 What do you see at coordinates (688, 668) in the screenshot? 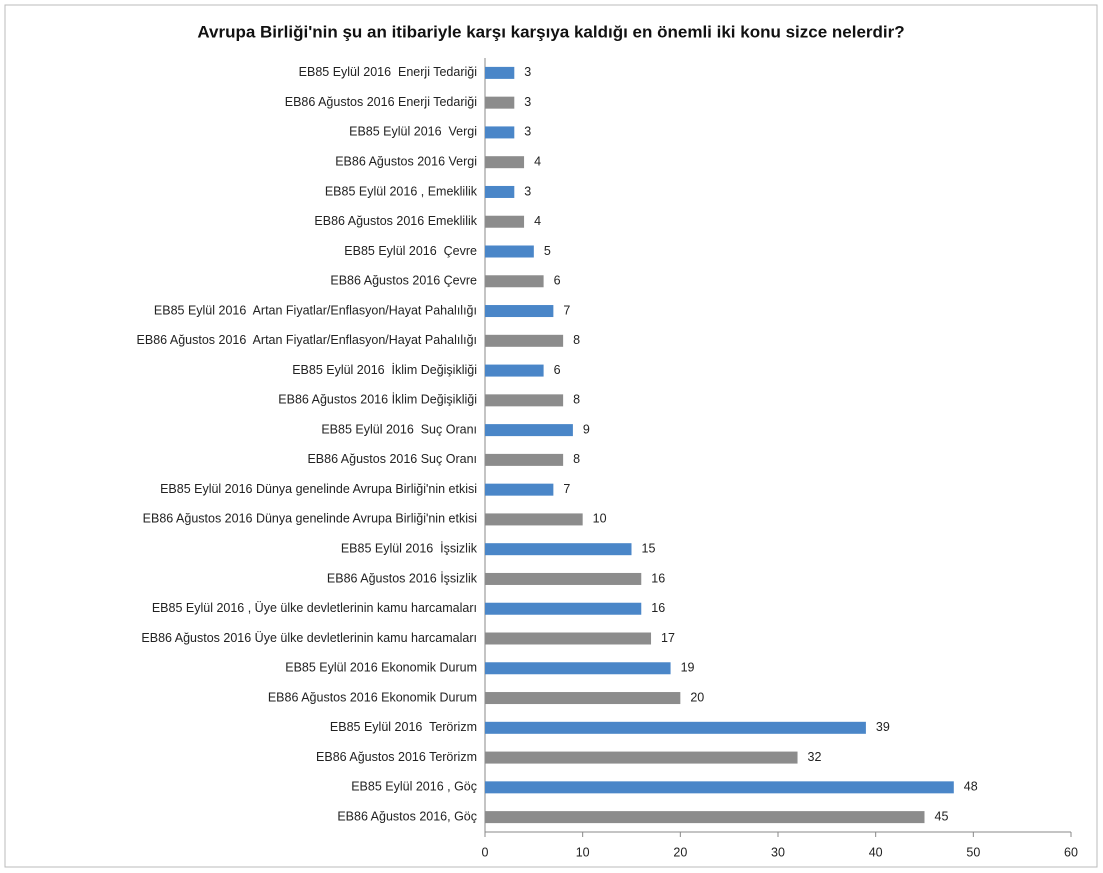
I see `data-label: 19` at bounding box center [688, 668].